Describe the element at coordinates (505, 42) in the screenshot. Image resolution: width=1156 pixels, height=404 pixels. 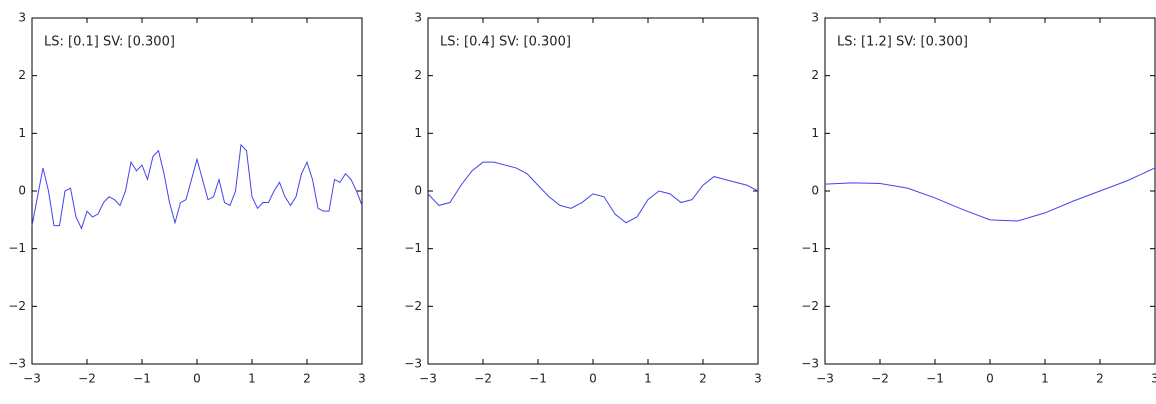
I see `annotation: LS: [0.4] SV: [0.300]` at that location.